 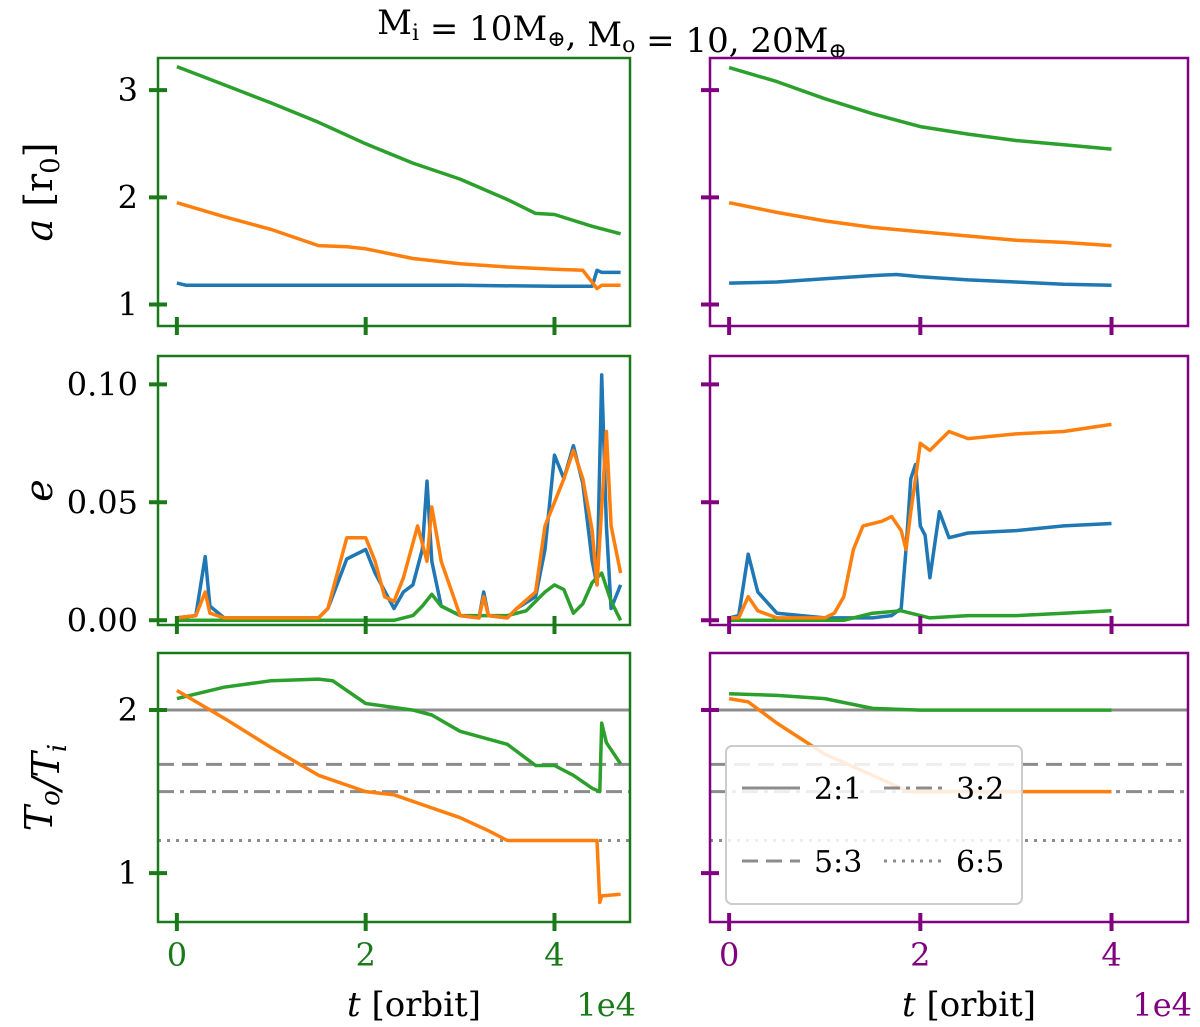 I want to click on title-part: , M, so click(x=594, y=35).